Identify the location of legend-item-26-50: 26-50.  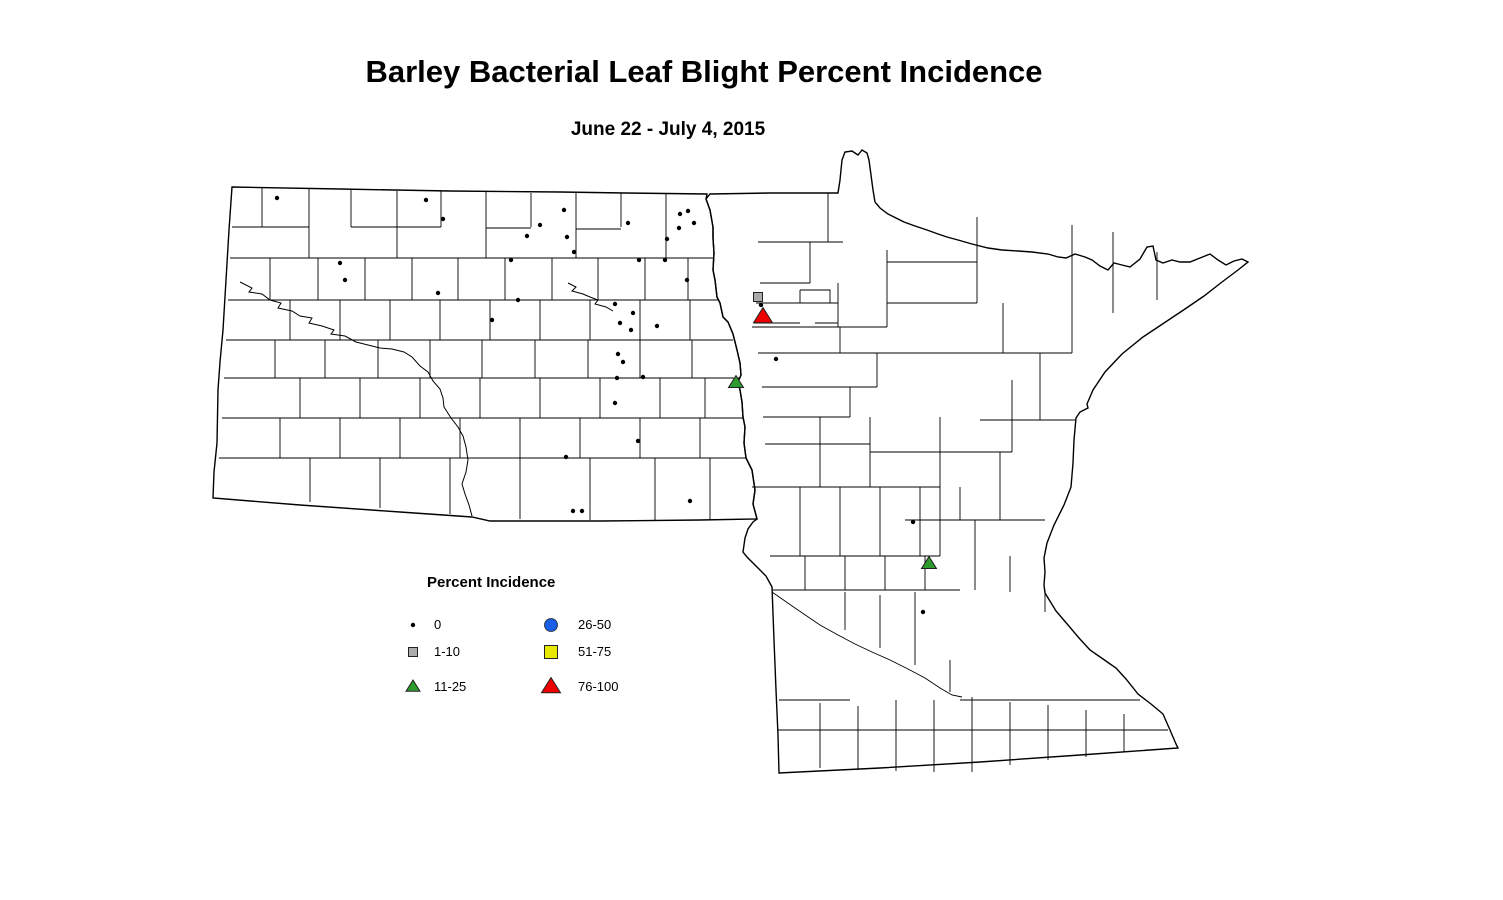
(574, 624).